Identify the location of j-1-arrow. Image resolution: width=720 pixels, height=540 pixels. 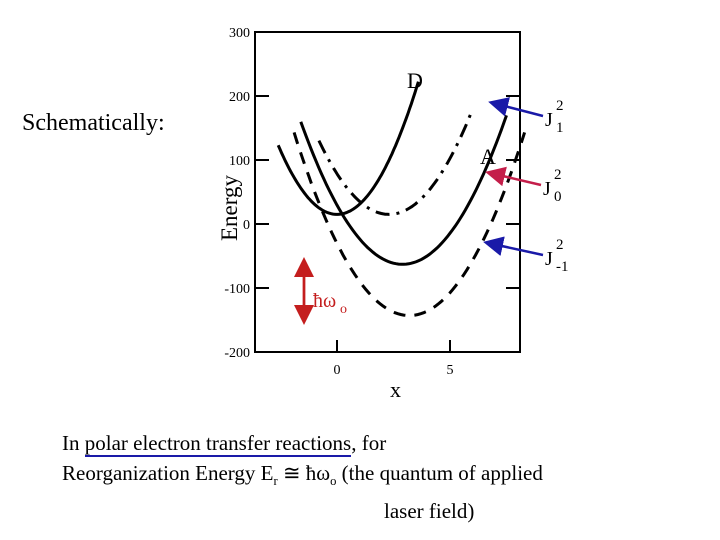
(513, 246).